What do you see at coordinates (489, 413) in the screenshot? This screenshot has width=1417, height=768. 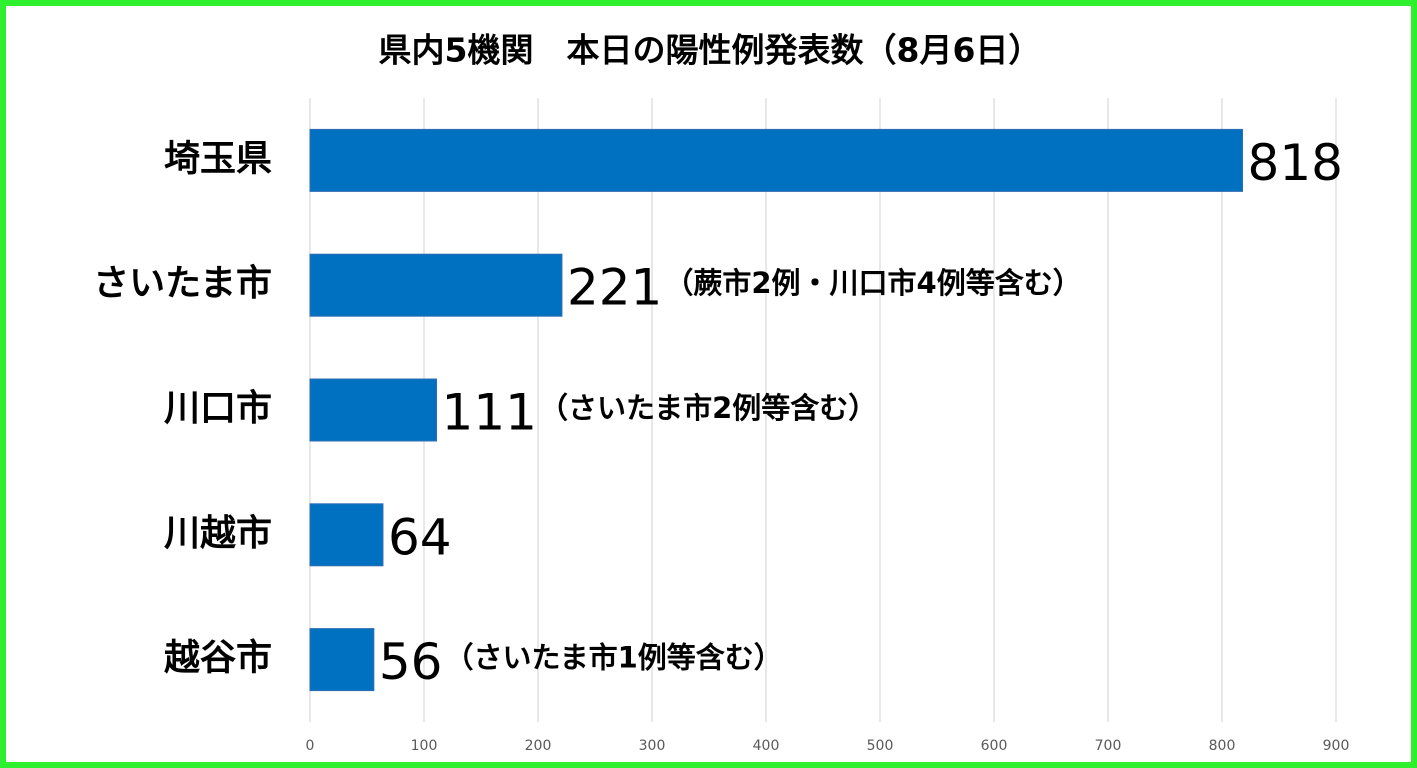 I see `value-label: 111` at bounding box center [489, 413].